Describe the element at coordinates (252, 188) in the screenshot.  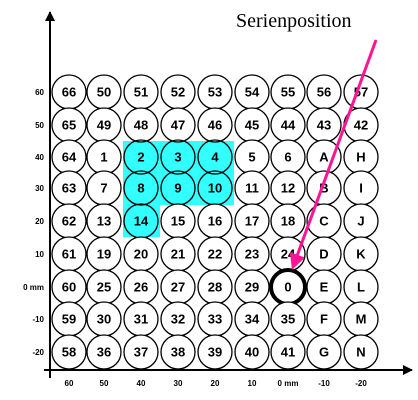
I see `grid-cell: 11` at that location.